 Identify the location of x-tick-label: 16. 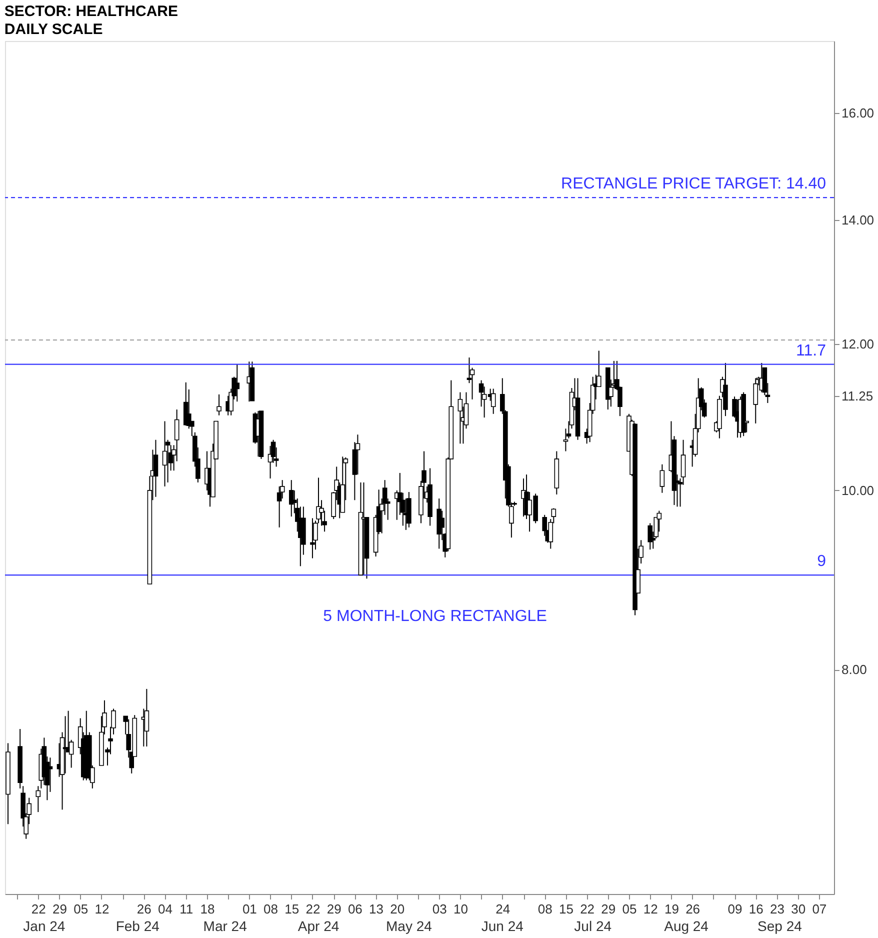
(756, 909).